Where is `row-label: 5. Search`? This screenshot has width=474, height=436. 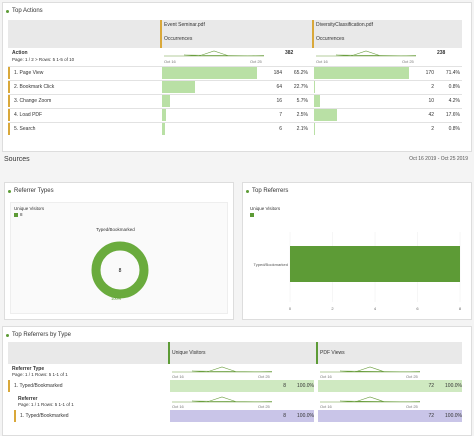
row-label: 5. Search is located at coordinates (25, 129).